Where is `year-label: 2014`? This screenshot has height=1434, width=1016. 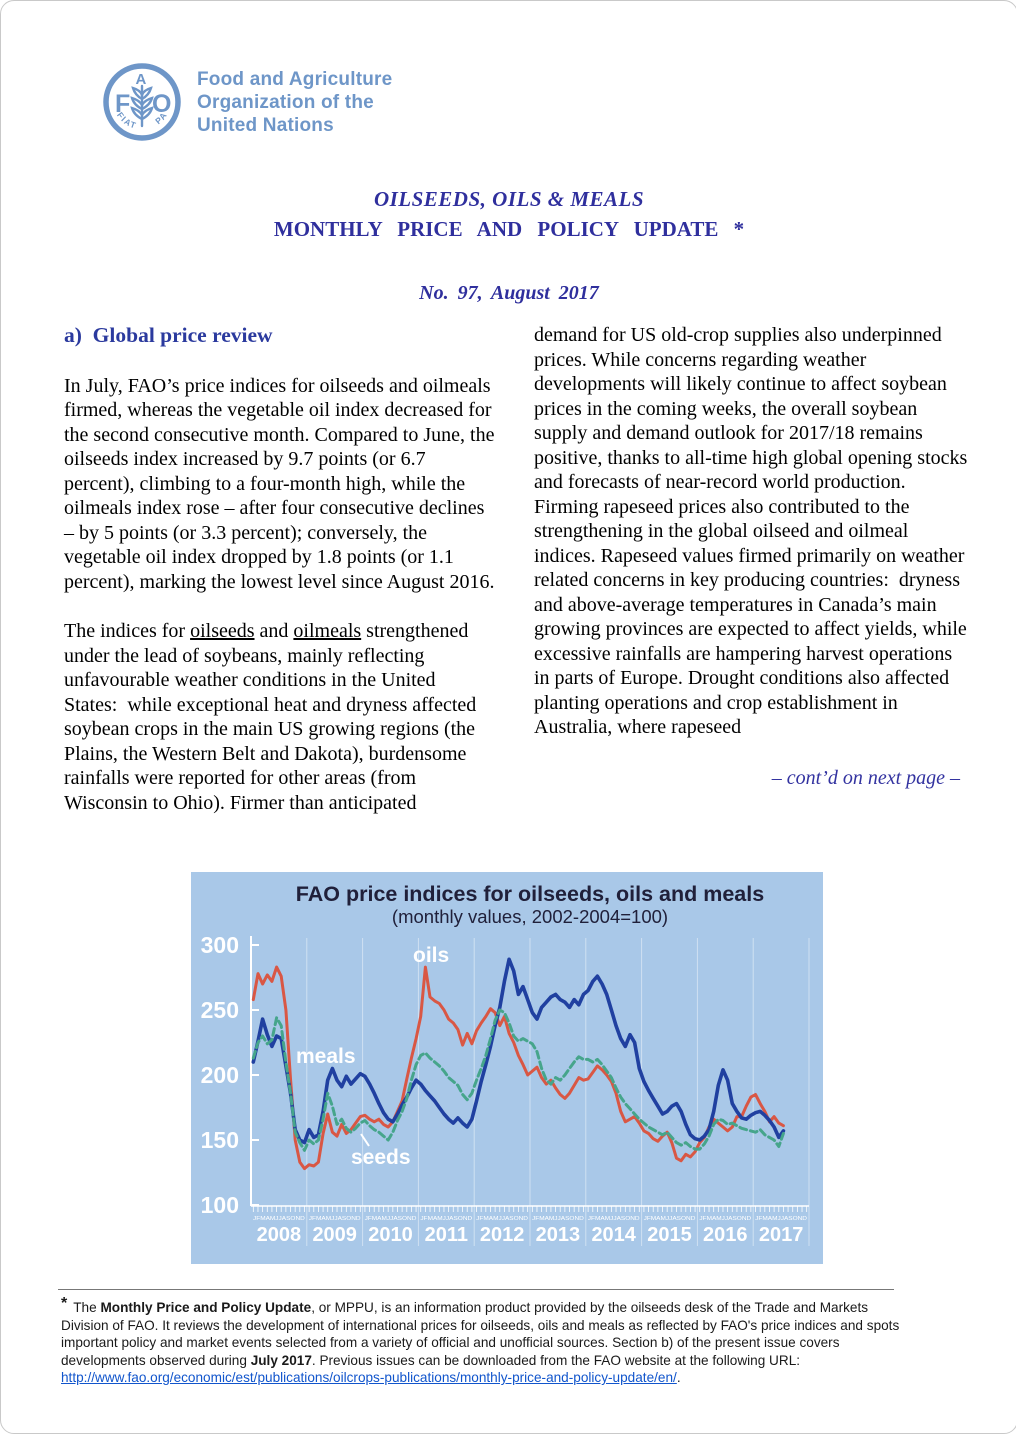 year-label: 2014 is located at coordinates (613, 1235).